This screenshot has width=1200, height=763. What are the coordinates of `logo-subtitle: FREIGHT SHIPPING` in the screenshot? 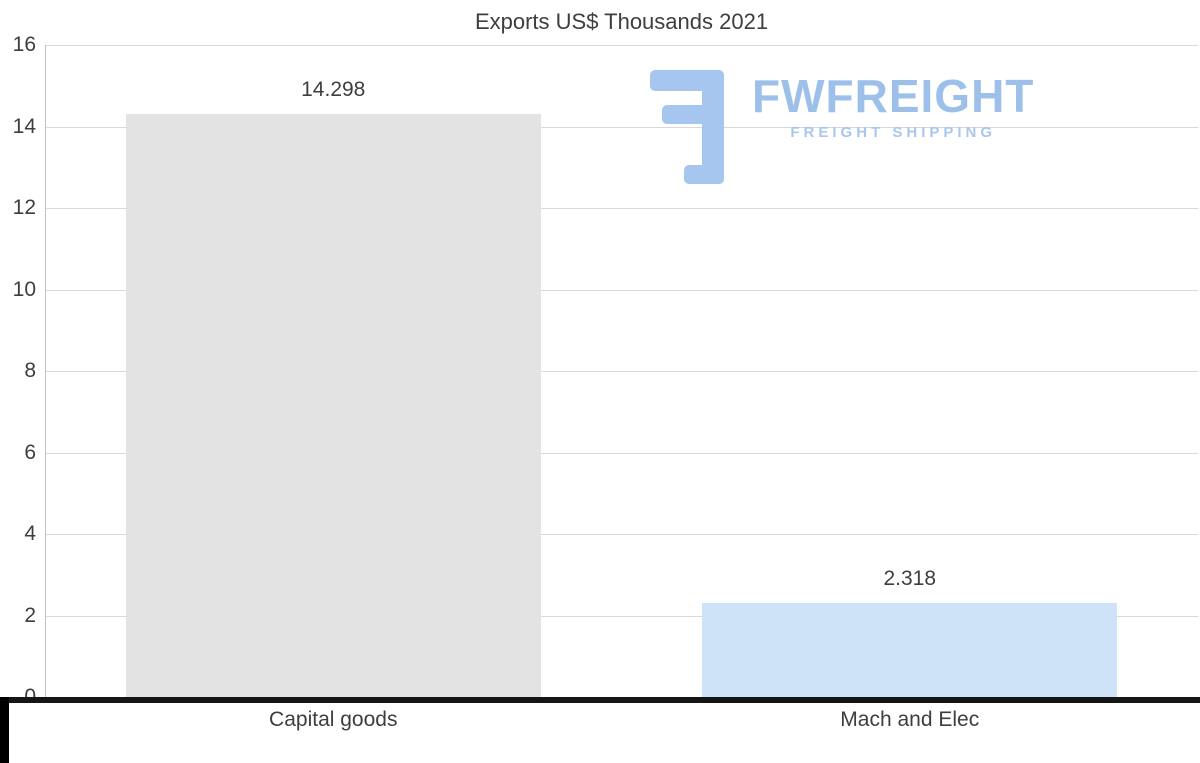 It's located at (893, 132).